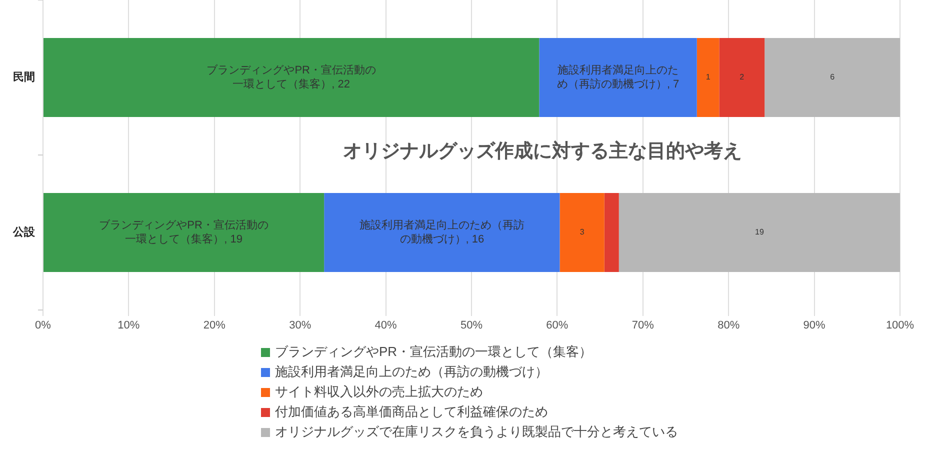 Image resolution: width=939 pixels, height=451 pixels. I want to click on annotation: 1, so click(708, 77).